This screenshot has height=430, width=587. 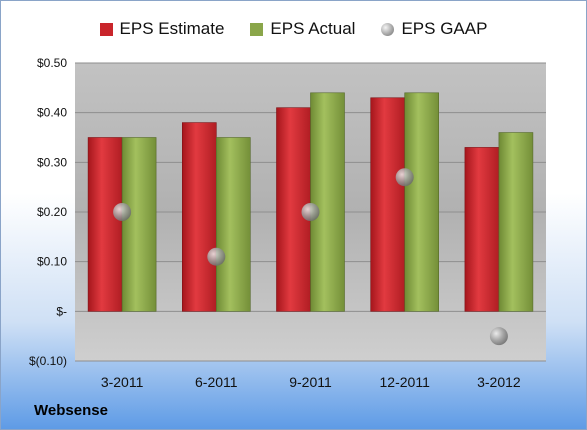 I want to click on x-tick-label: 6-2011, so click(x=216, y=382).